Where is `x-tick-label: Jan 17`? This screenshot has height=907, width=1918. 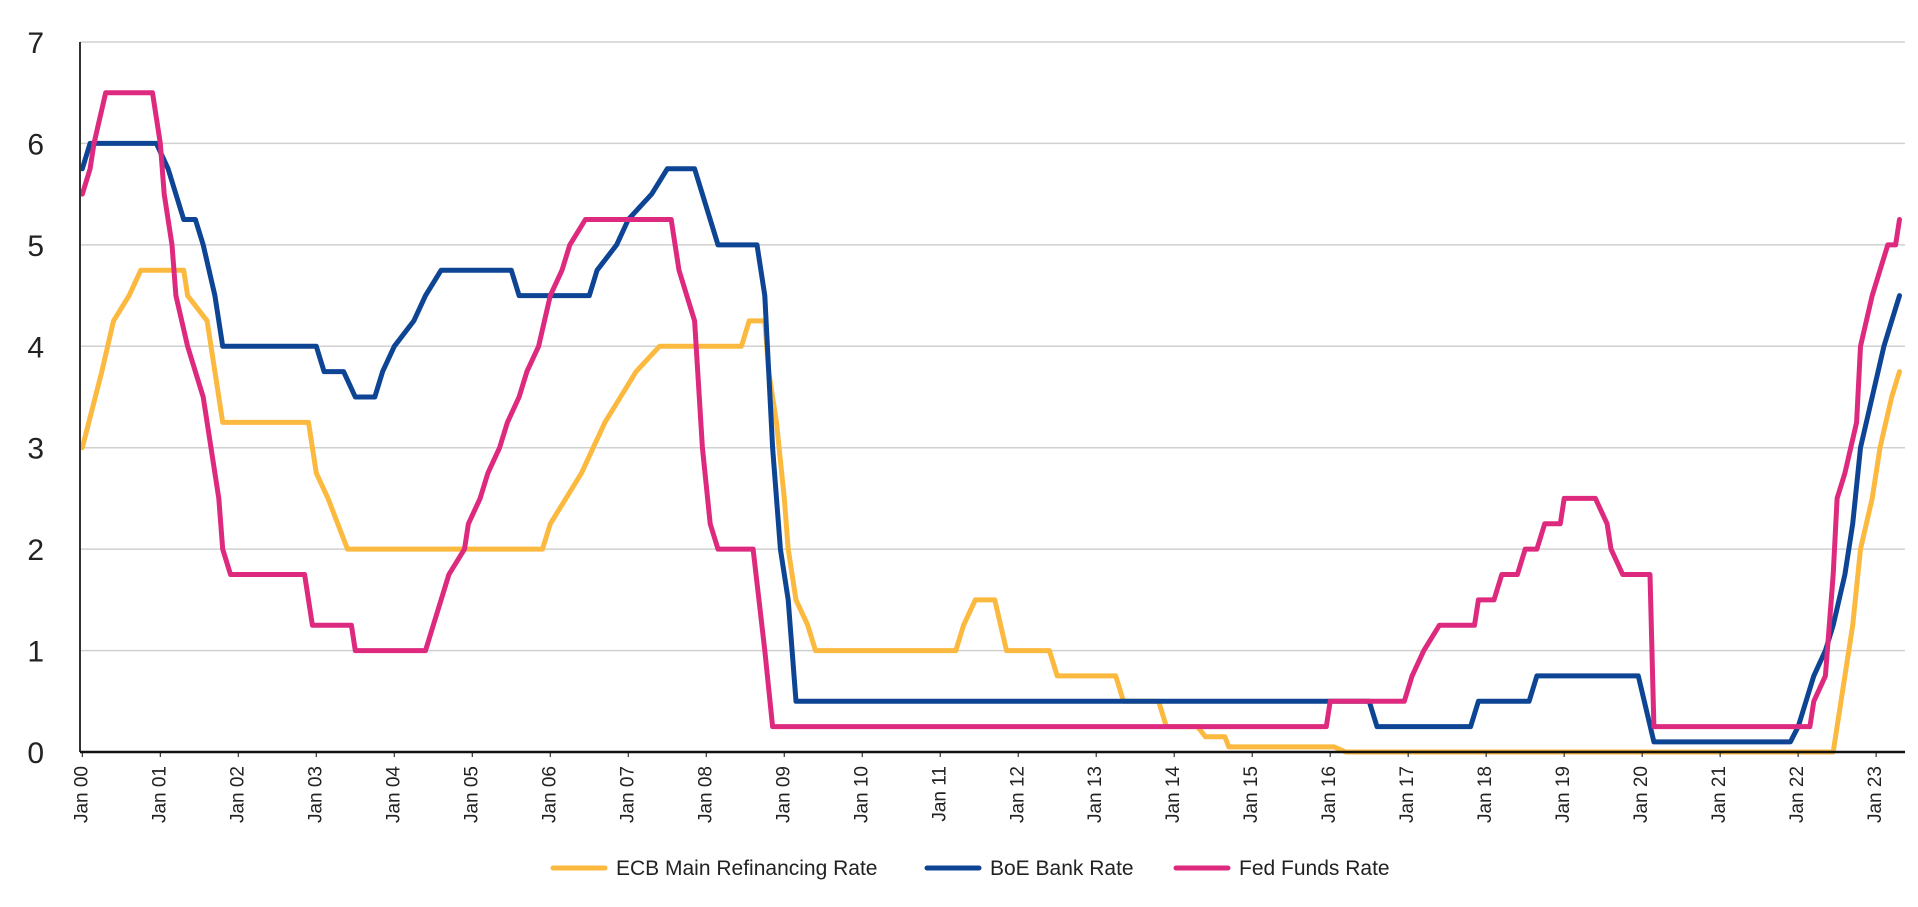
x-tick-label: Jan 17 is located at coordinates (1407, 794).